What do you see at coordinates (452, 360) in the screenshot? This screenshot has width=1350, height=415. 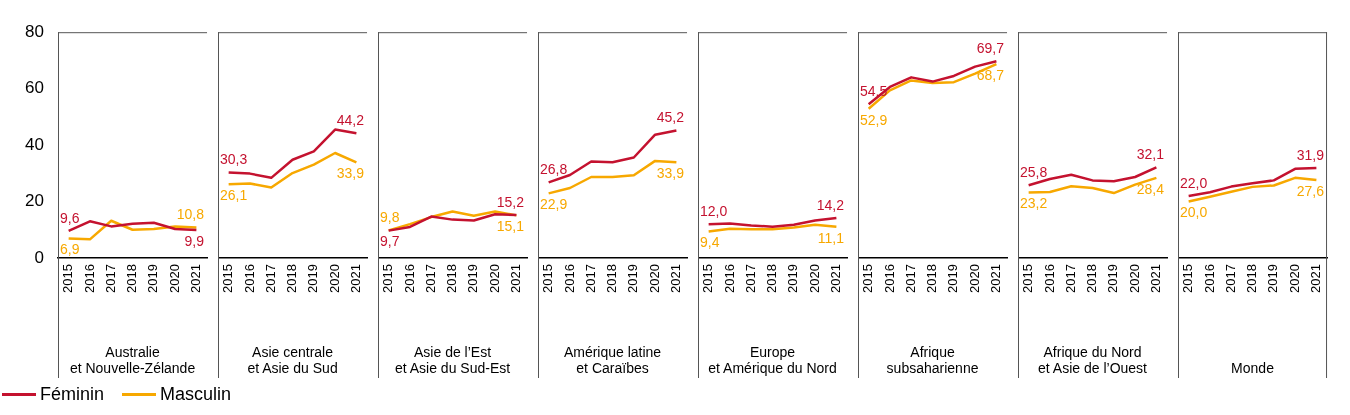 I see `x-axis-title: Asie de l’Est et Asie du Sud-Est` at bounding box center [452, 360].